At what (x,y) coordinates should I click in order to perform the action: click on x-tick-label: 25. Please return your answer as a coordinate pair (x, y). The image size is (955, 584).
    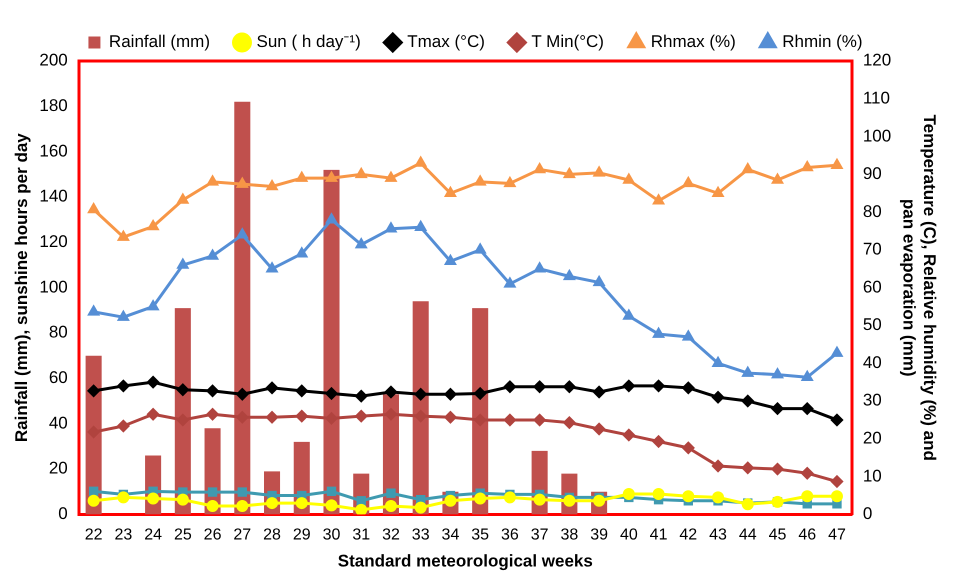
    Looking at the image, I should click on (183, 535).